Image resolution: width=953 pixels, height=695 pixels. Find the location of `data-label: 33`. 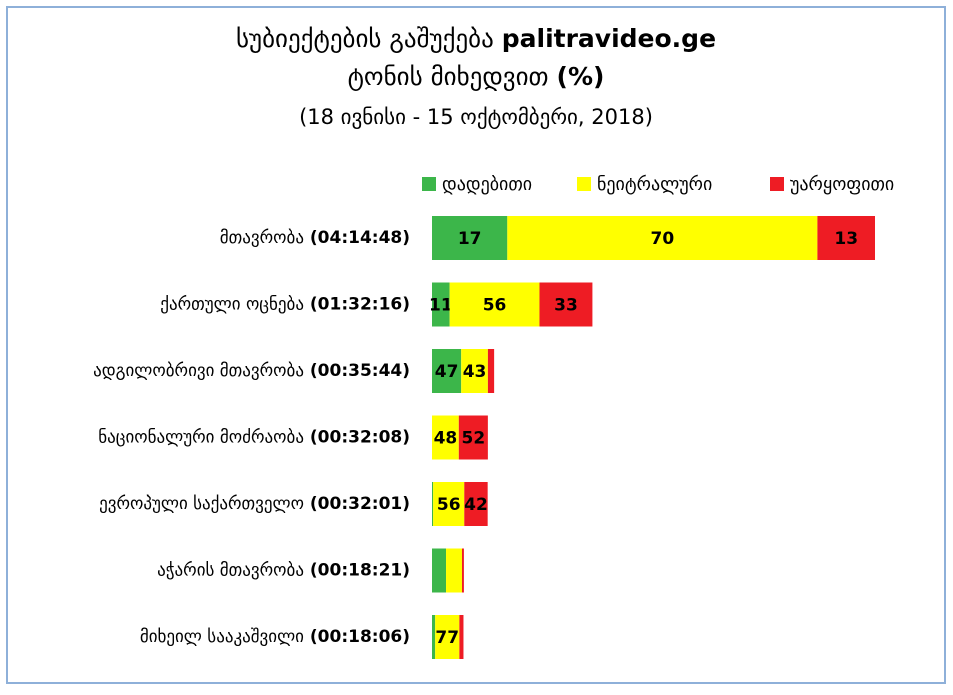

data-label: 33 is located at coordinates (566, 306).